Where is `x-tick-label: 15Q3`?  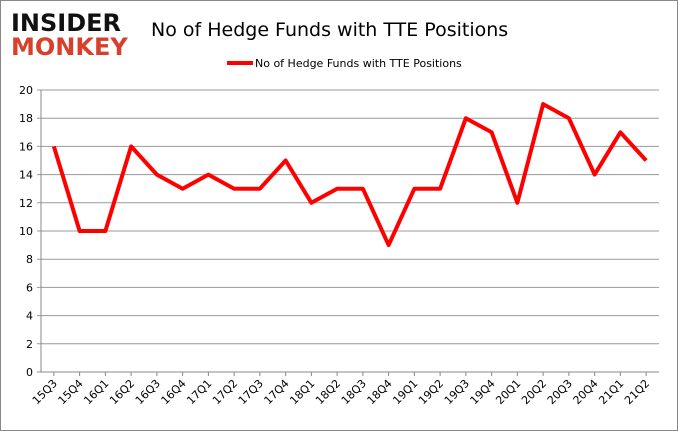 x-tick-label: 15Q3 is located at coordinates (45, 392).